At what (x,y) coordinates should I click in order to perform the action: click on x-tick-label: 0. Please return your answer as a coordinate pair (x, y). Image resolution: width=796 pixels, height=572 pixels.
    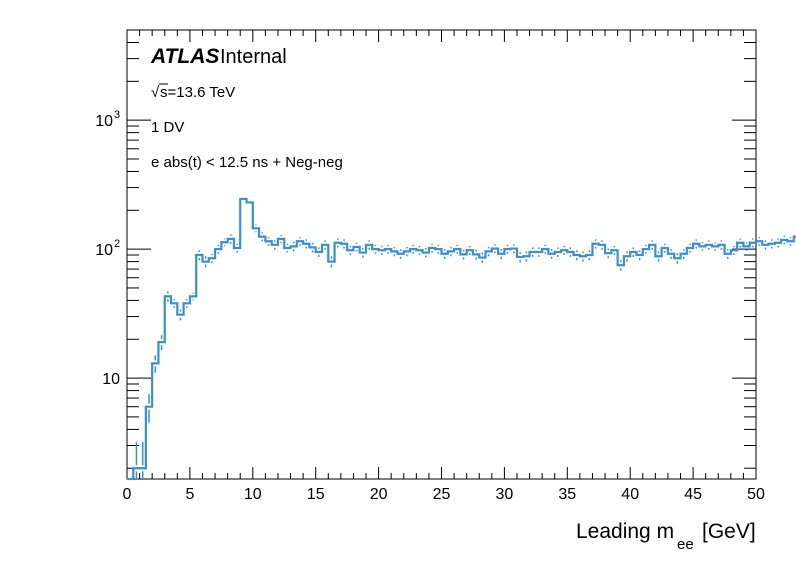
    Looking at the image, I should click on (127, 494).